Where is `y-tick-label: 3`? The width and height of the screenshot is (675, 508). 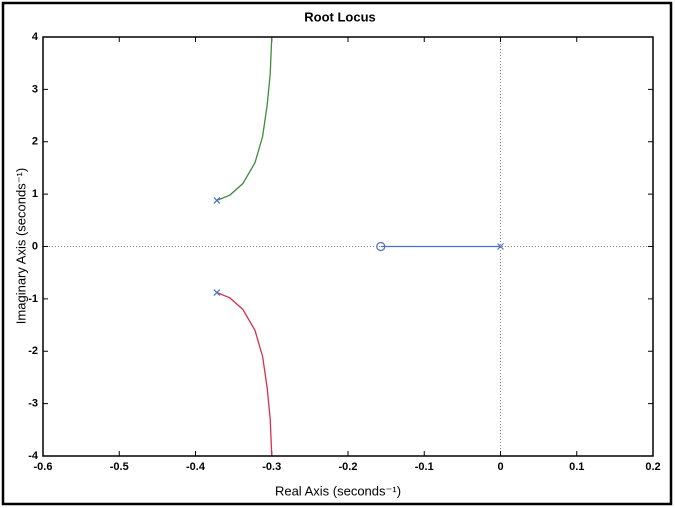 y-tick-label: 3 is located at coordinates (35, 89).